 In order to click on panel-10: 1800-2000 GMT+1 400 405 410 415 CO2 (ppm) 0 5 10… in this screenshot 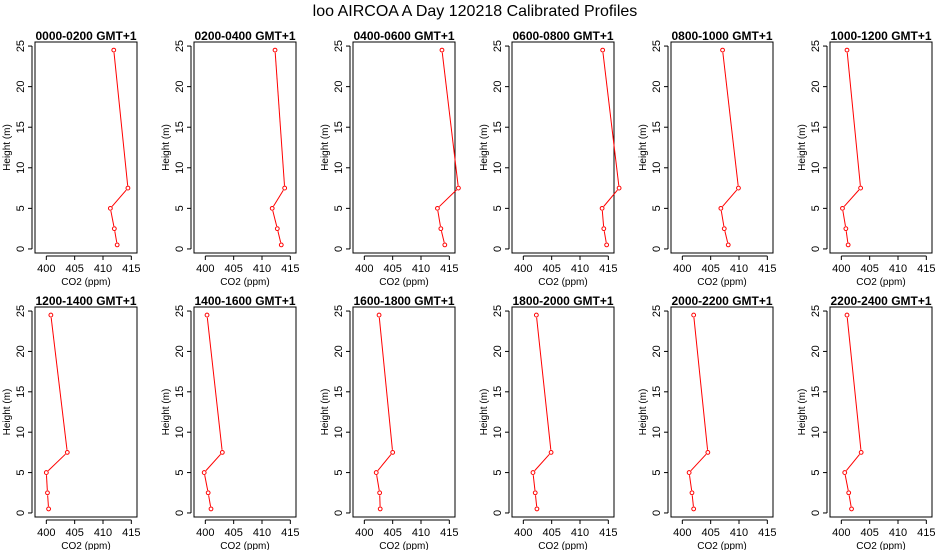, I will do `click(548, 422)`.